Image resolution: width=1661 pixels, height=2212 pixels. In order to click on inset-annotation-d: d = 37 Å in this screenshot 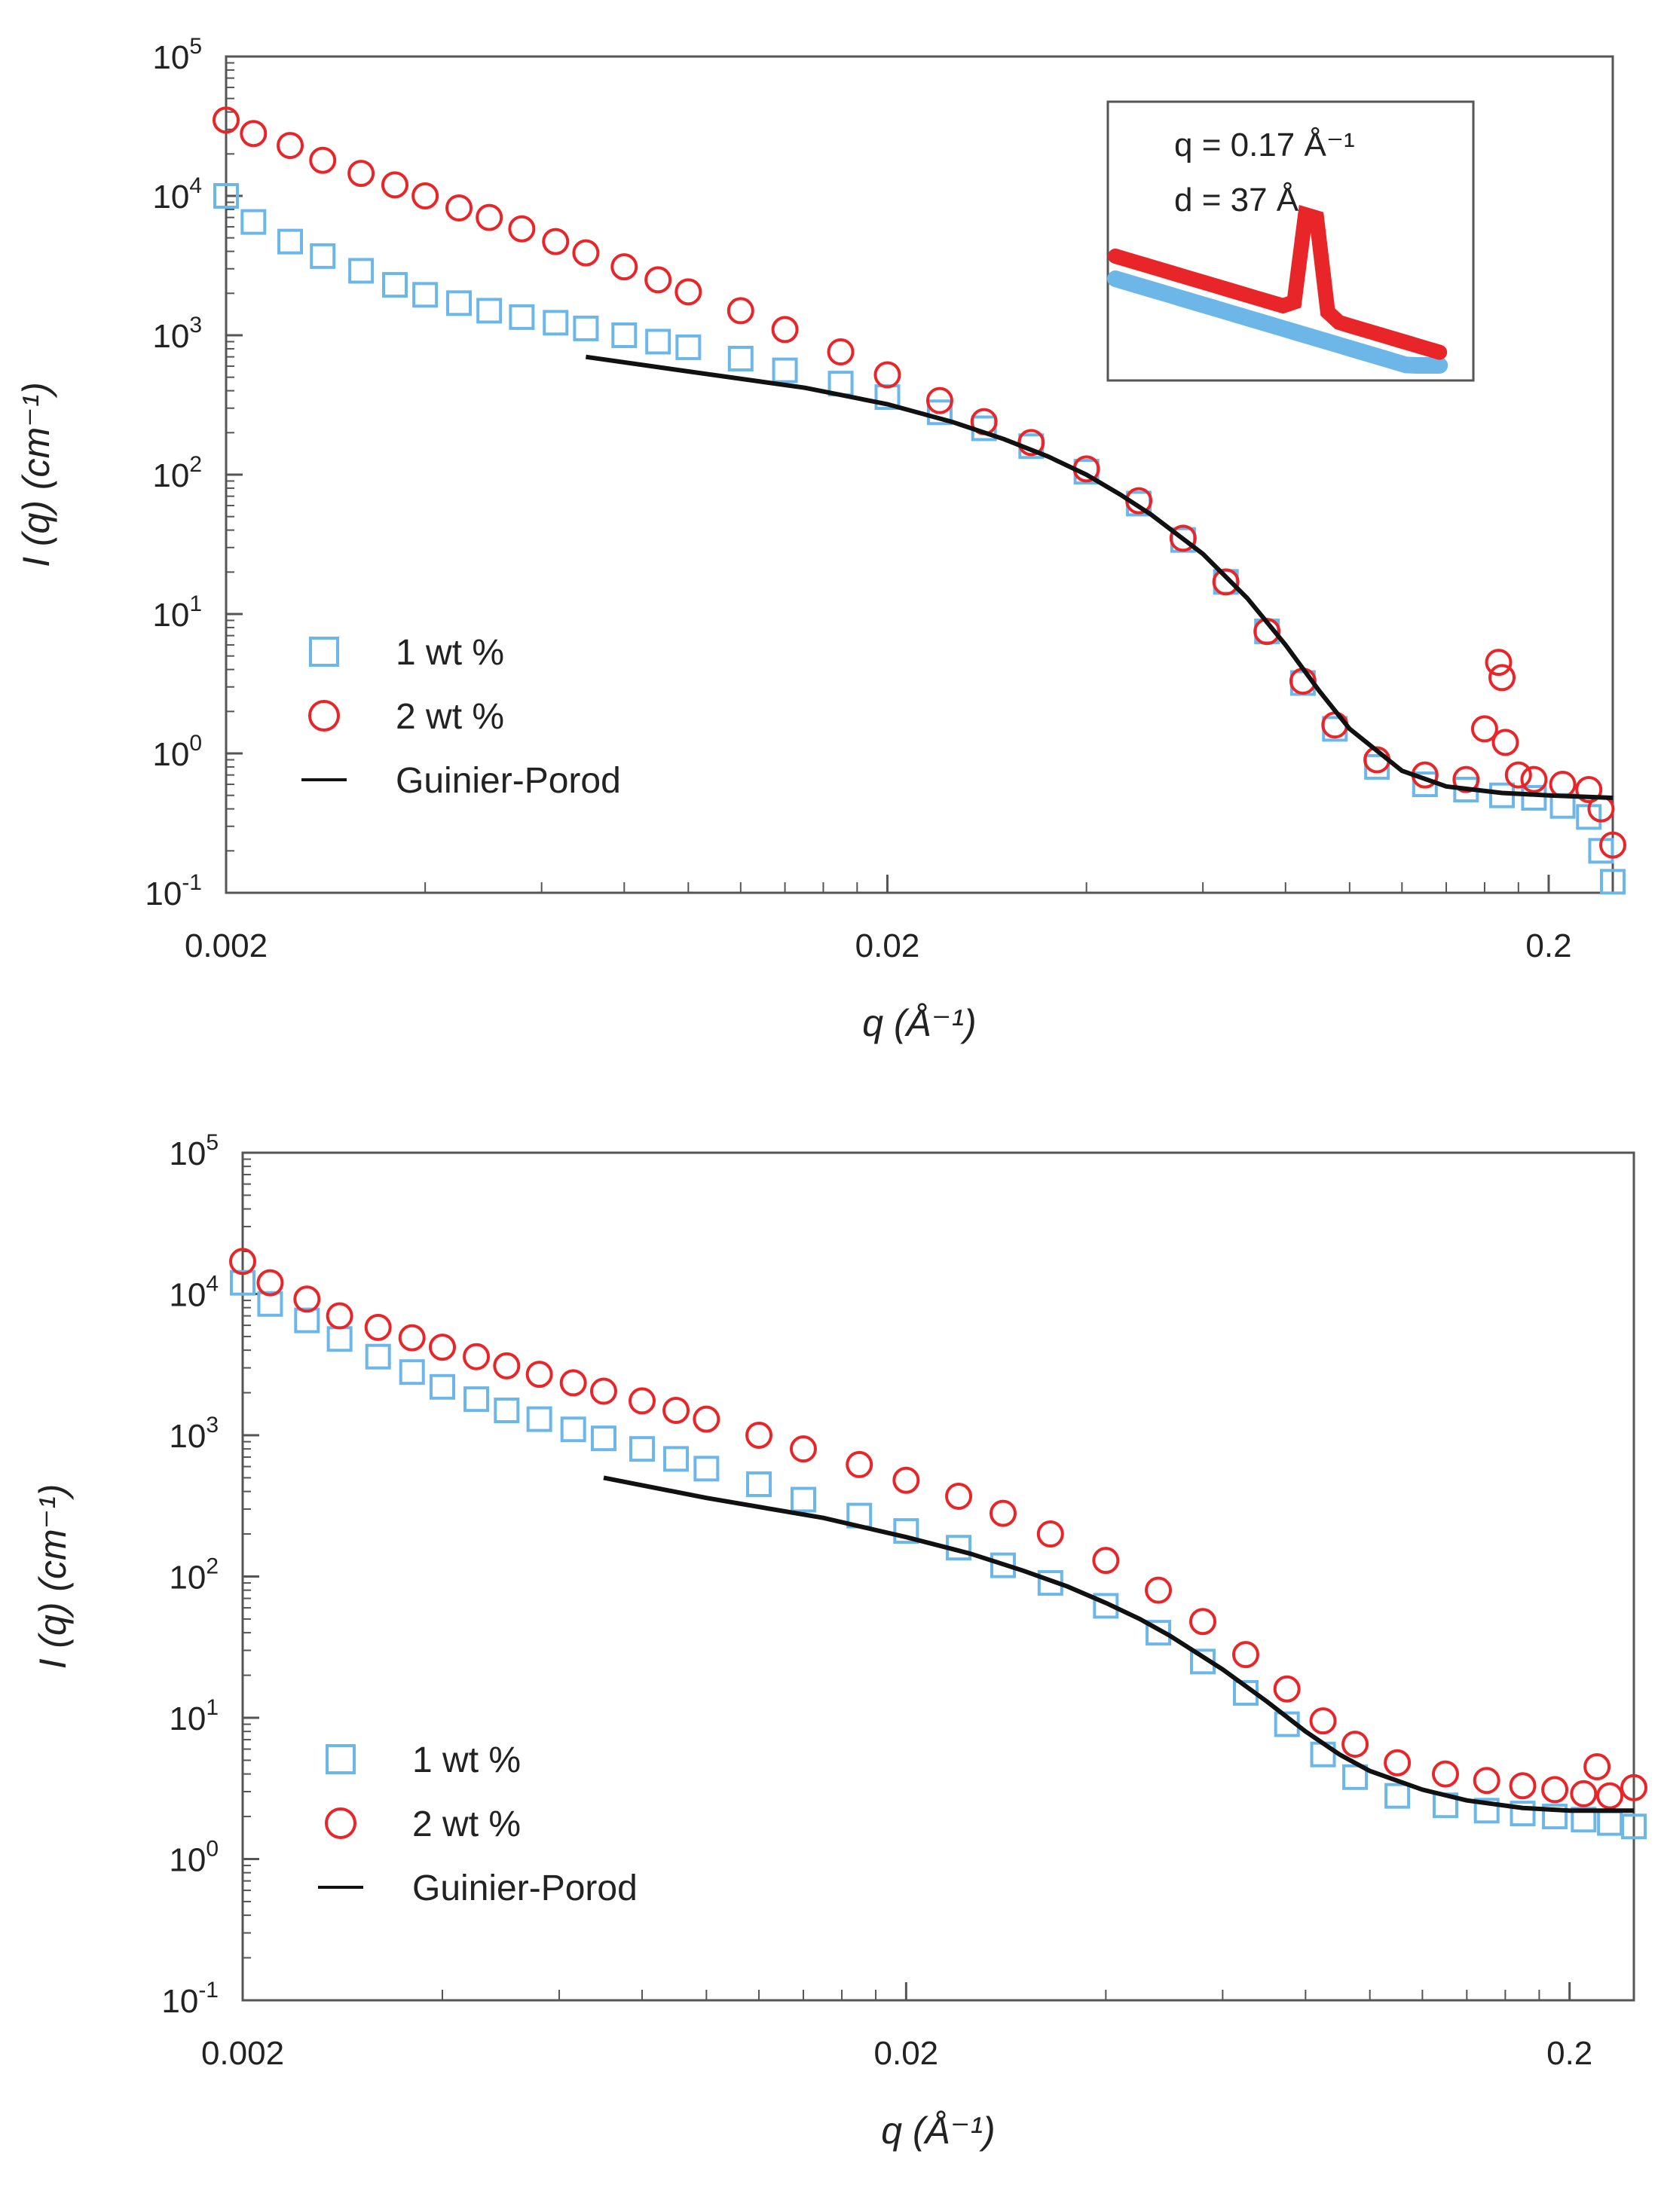, I will do `click(1236, 200)`.